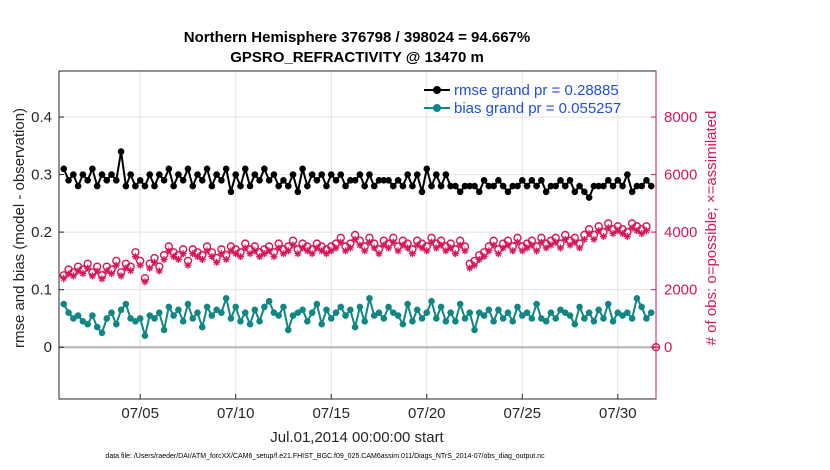 The height and width of the screenshot is (470, 830). I want to click on x-tick-label: 07/15, so click(331, 413).